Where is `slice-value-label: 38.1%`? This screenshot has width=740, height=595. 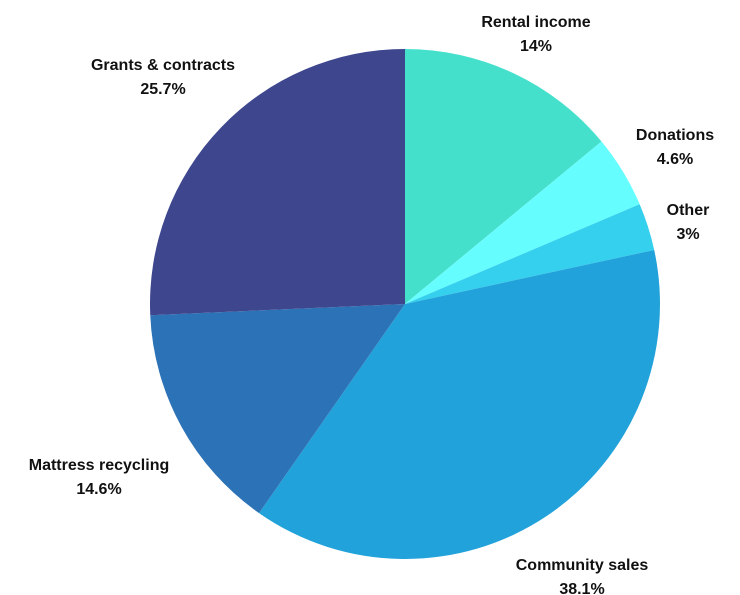 slice-value-label: 38.1% is located at coordinates (581, 588).